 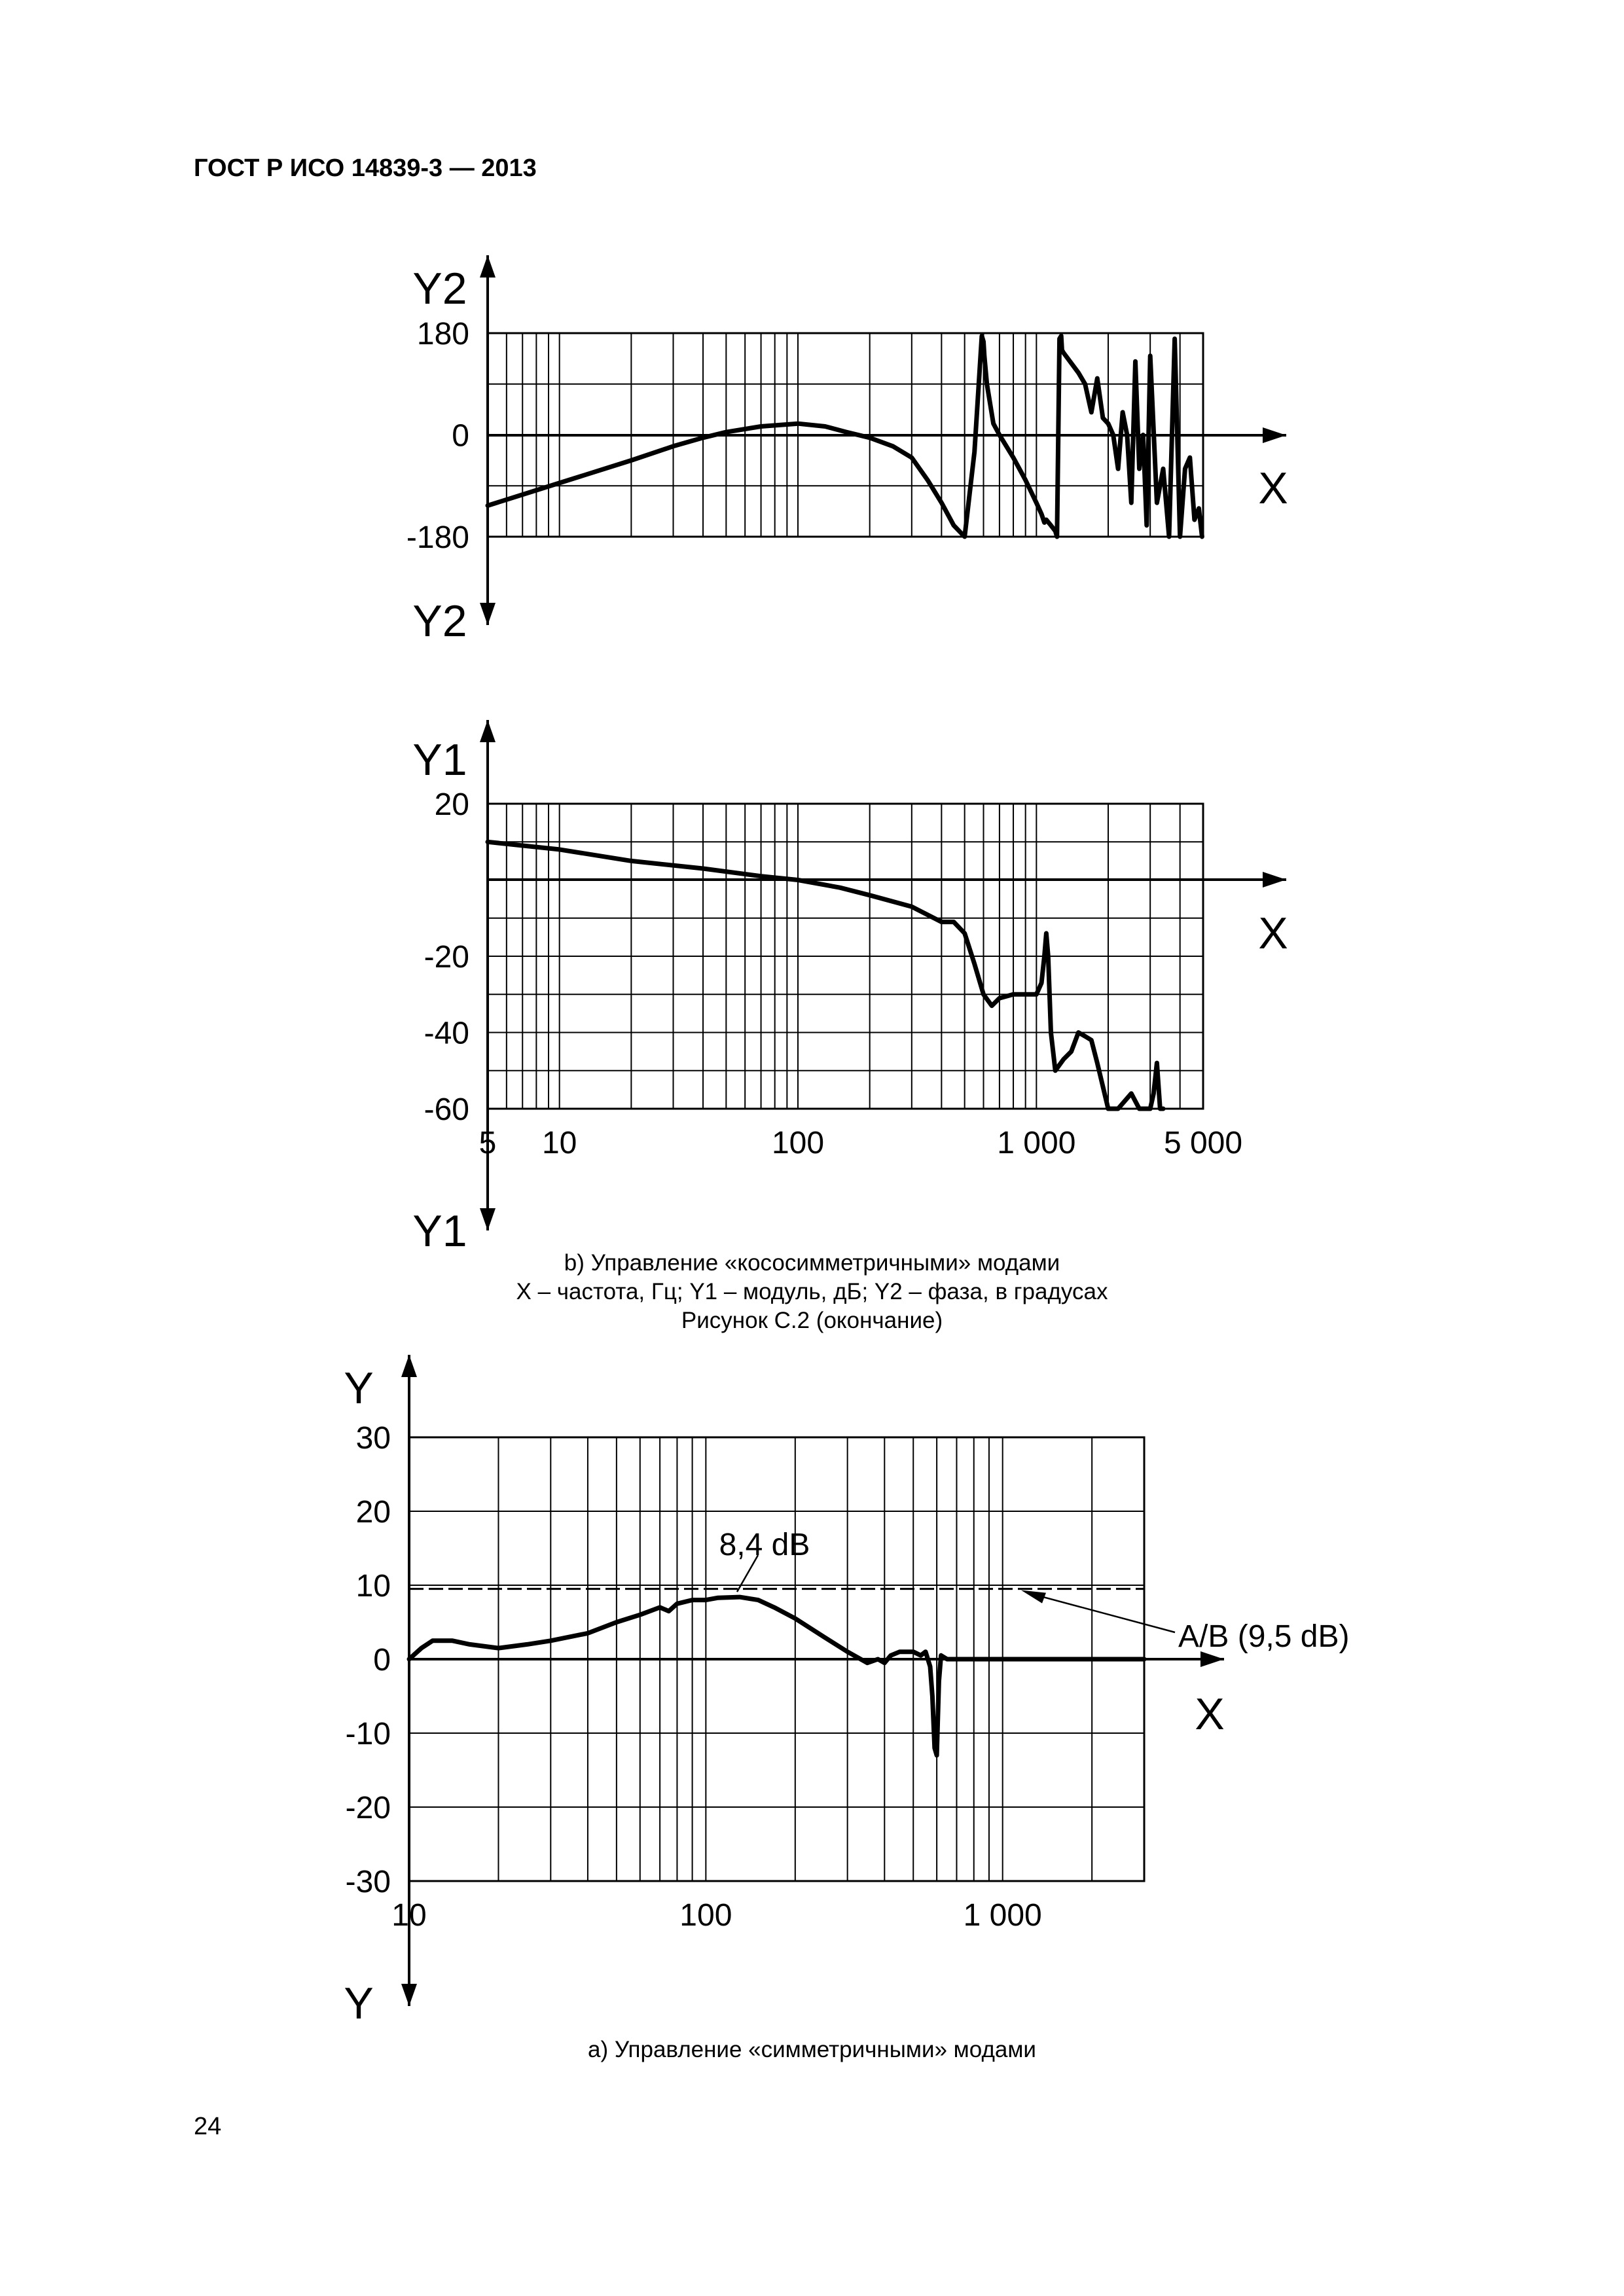 What do you see at coordinates (439, 760) in the screenshot?
I see `y-axis-name-top: Y1` at bounding box center [439, 760].